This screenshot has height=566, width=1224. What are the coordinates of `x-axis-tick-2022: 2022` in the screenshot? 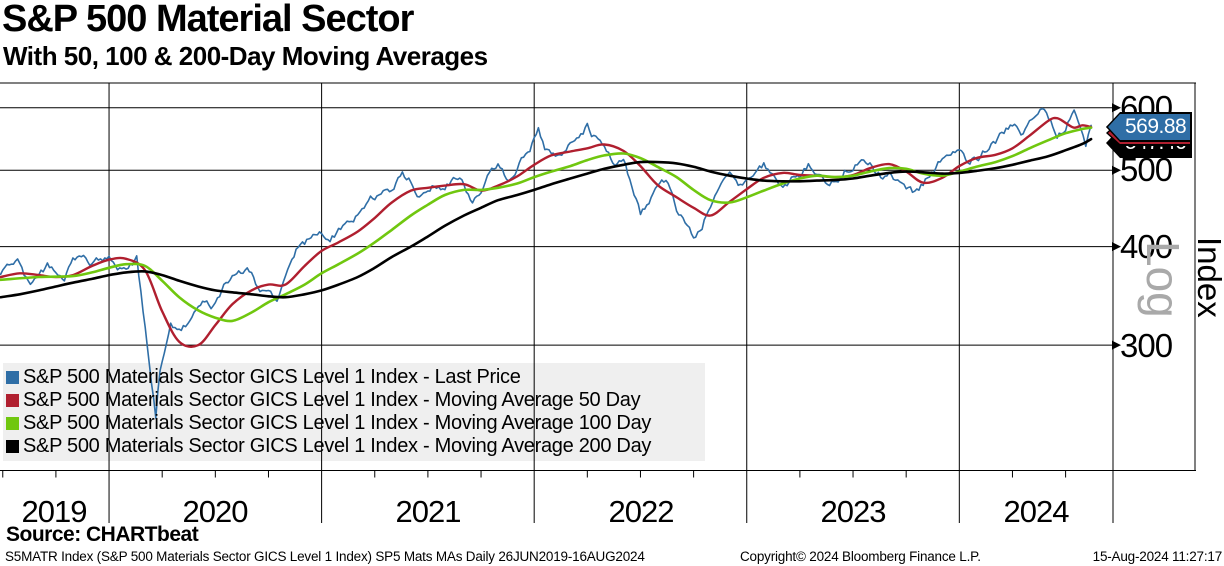 It's located at (641, 511).